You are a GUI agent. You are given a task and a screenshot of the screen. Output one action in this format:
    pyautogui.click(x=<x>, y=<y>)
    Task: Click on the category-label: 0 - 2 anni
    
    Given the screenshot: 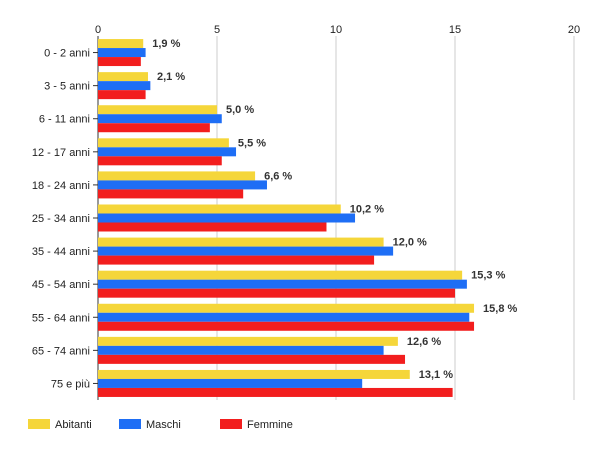 What is the action you would take?
    pyautogui.click(x=67, y=54)
    